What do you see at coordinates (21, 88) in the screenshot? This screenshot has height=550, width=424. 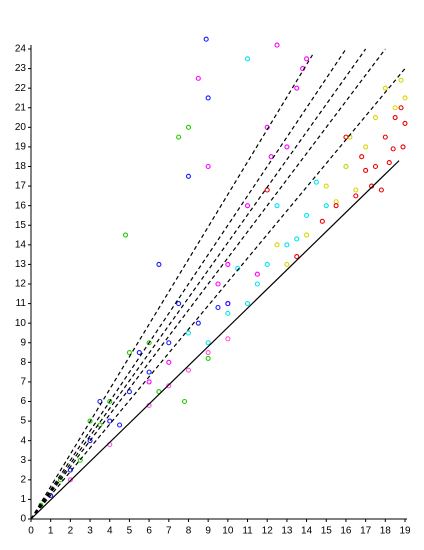 I see `y-tick-label: 22` at bounding box center [21, 88].